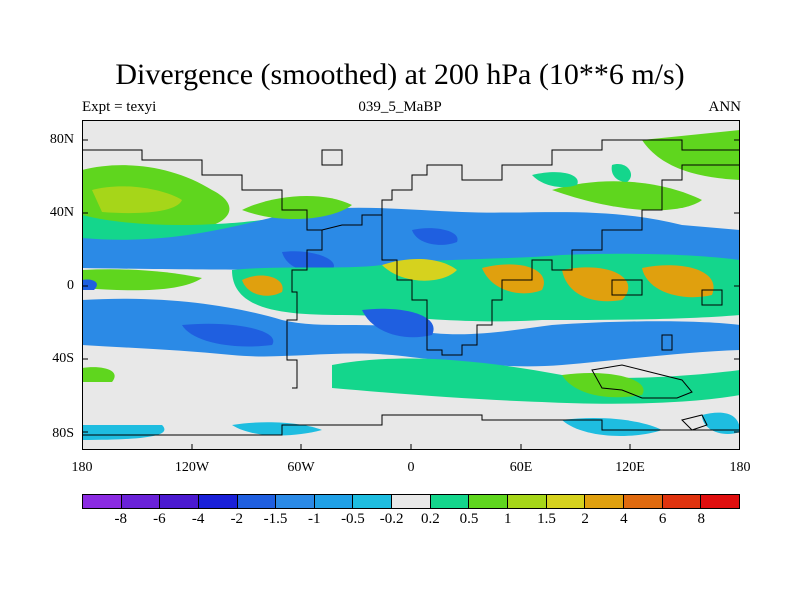 The height and width of the screenshot is (600, 800). Describe the element at coordinates (159, 519) in the screenshot. I see `colorbar-label: -6` at that location.